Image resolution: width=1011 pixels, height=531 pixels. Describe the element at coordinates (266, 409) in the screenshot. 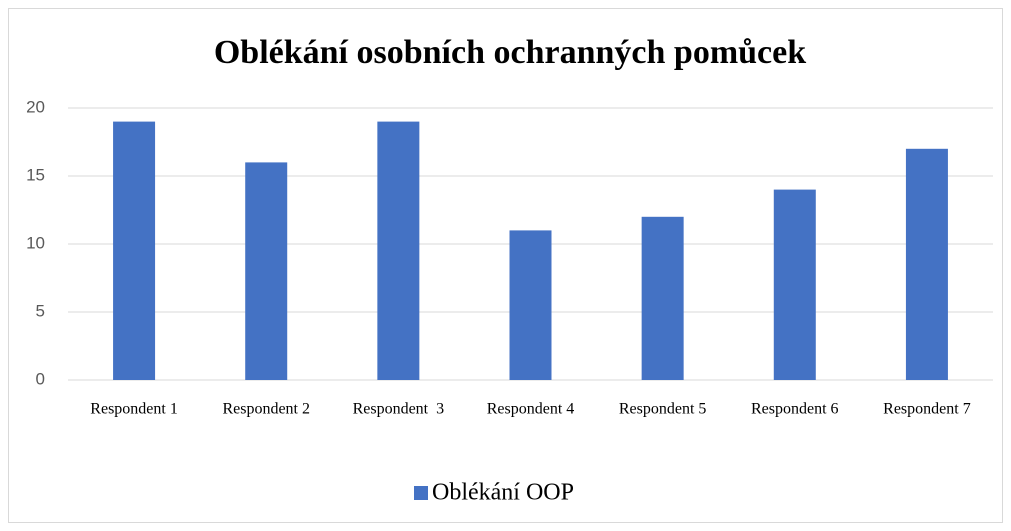

I see `x-tick-label: Respondent 2` at that location.